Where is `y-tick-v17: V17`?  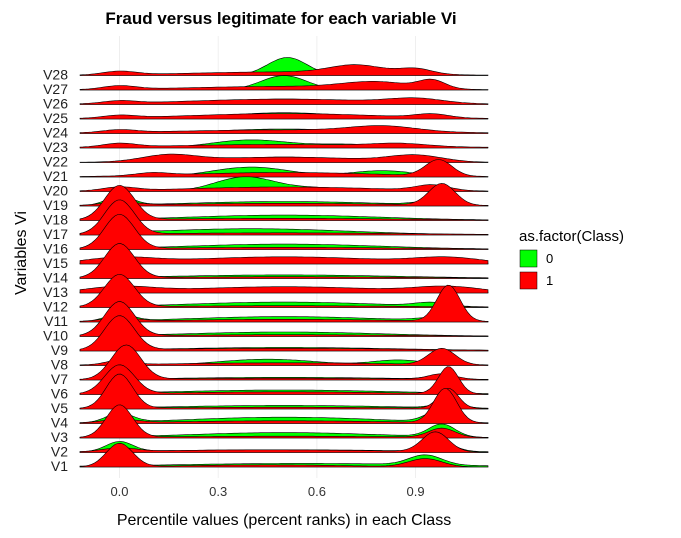
y-tick-v17: V17 is located at coordinates (55, 234).